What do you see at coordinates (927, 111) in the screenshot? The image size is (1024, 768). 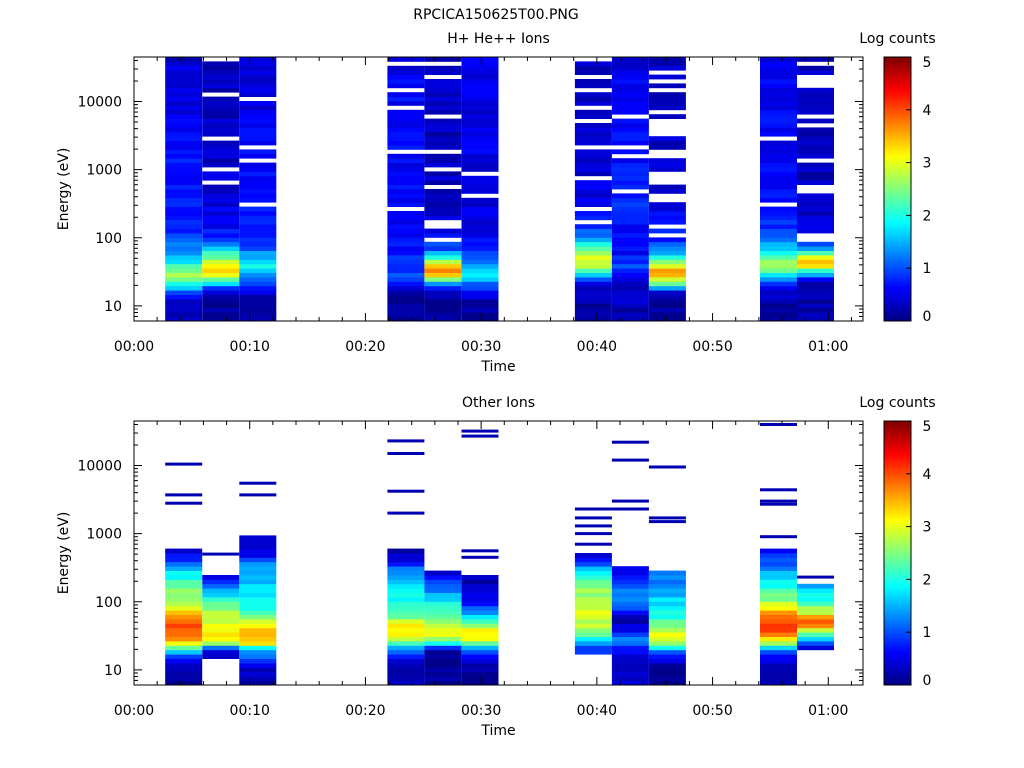 I see `colorbar-tick-label: 4` at bounding box center [927, 111].